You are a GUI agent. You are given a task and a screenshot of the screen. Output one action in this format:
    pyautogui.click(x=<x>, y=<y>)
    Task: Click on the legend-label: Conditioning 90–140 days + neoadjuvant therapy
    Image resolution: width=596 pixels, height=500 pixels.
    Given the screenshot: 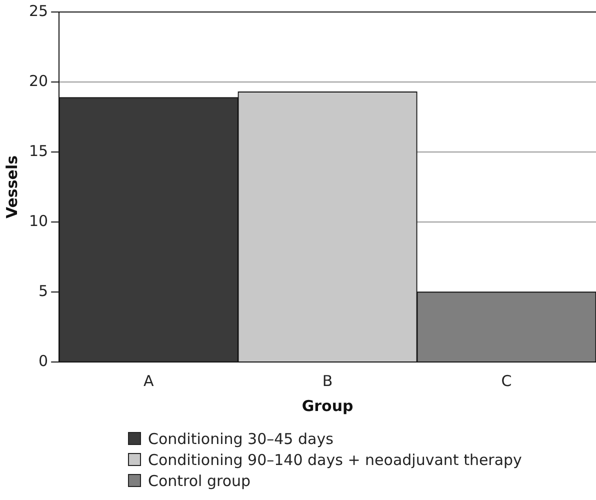 What is the action you would take?
    pyautogui.click(x=335, y=459)
    